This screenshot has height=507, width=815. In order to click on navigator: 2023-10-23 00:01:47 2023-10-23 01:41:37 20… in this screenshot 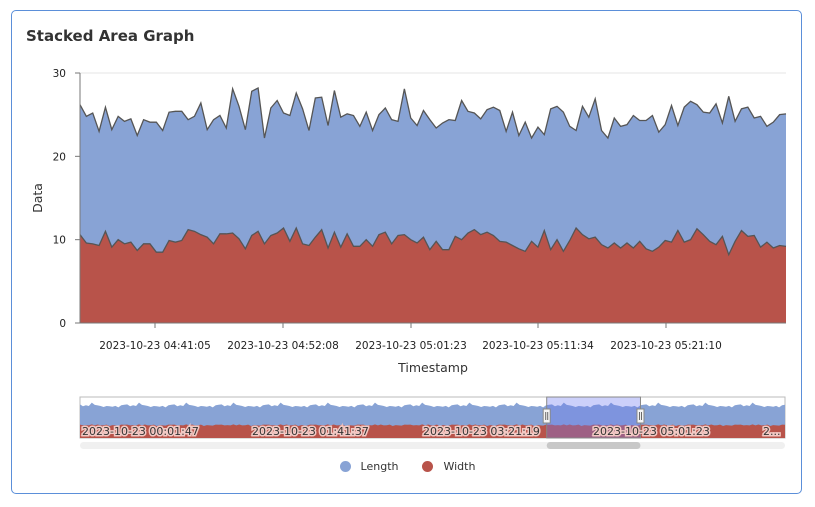, I will do `click(432, 422)`.